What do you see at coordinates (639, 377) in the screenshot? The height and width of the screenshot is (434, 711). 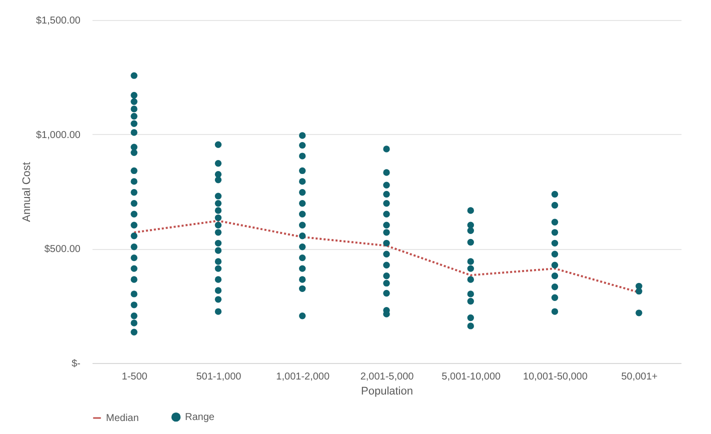 I see `x-tick-label: 50,001+` at bounding box center [639, 377].